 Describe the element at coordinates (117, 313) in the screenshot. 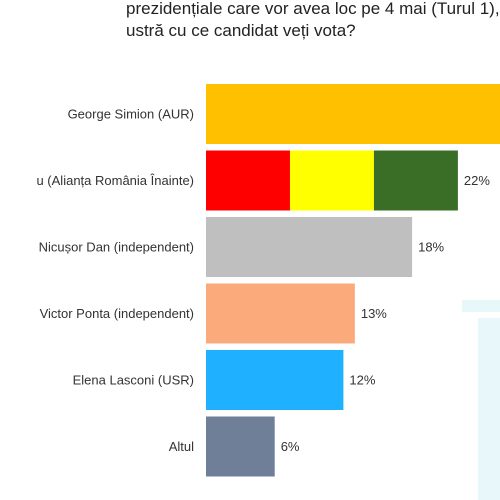

I see `category-label: Victor Ponta (independent)` at that location.